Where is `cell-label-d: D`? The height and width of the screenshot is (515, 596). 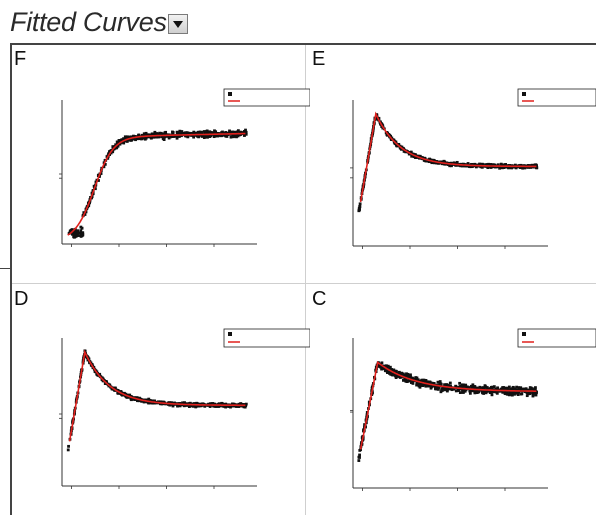
cell-label-d: D is located at coordinates (21, 299).